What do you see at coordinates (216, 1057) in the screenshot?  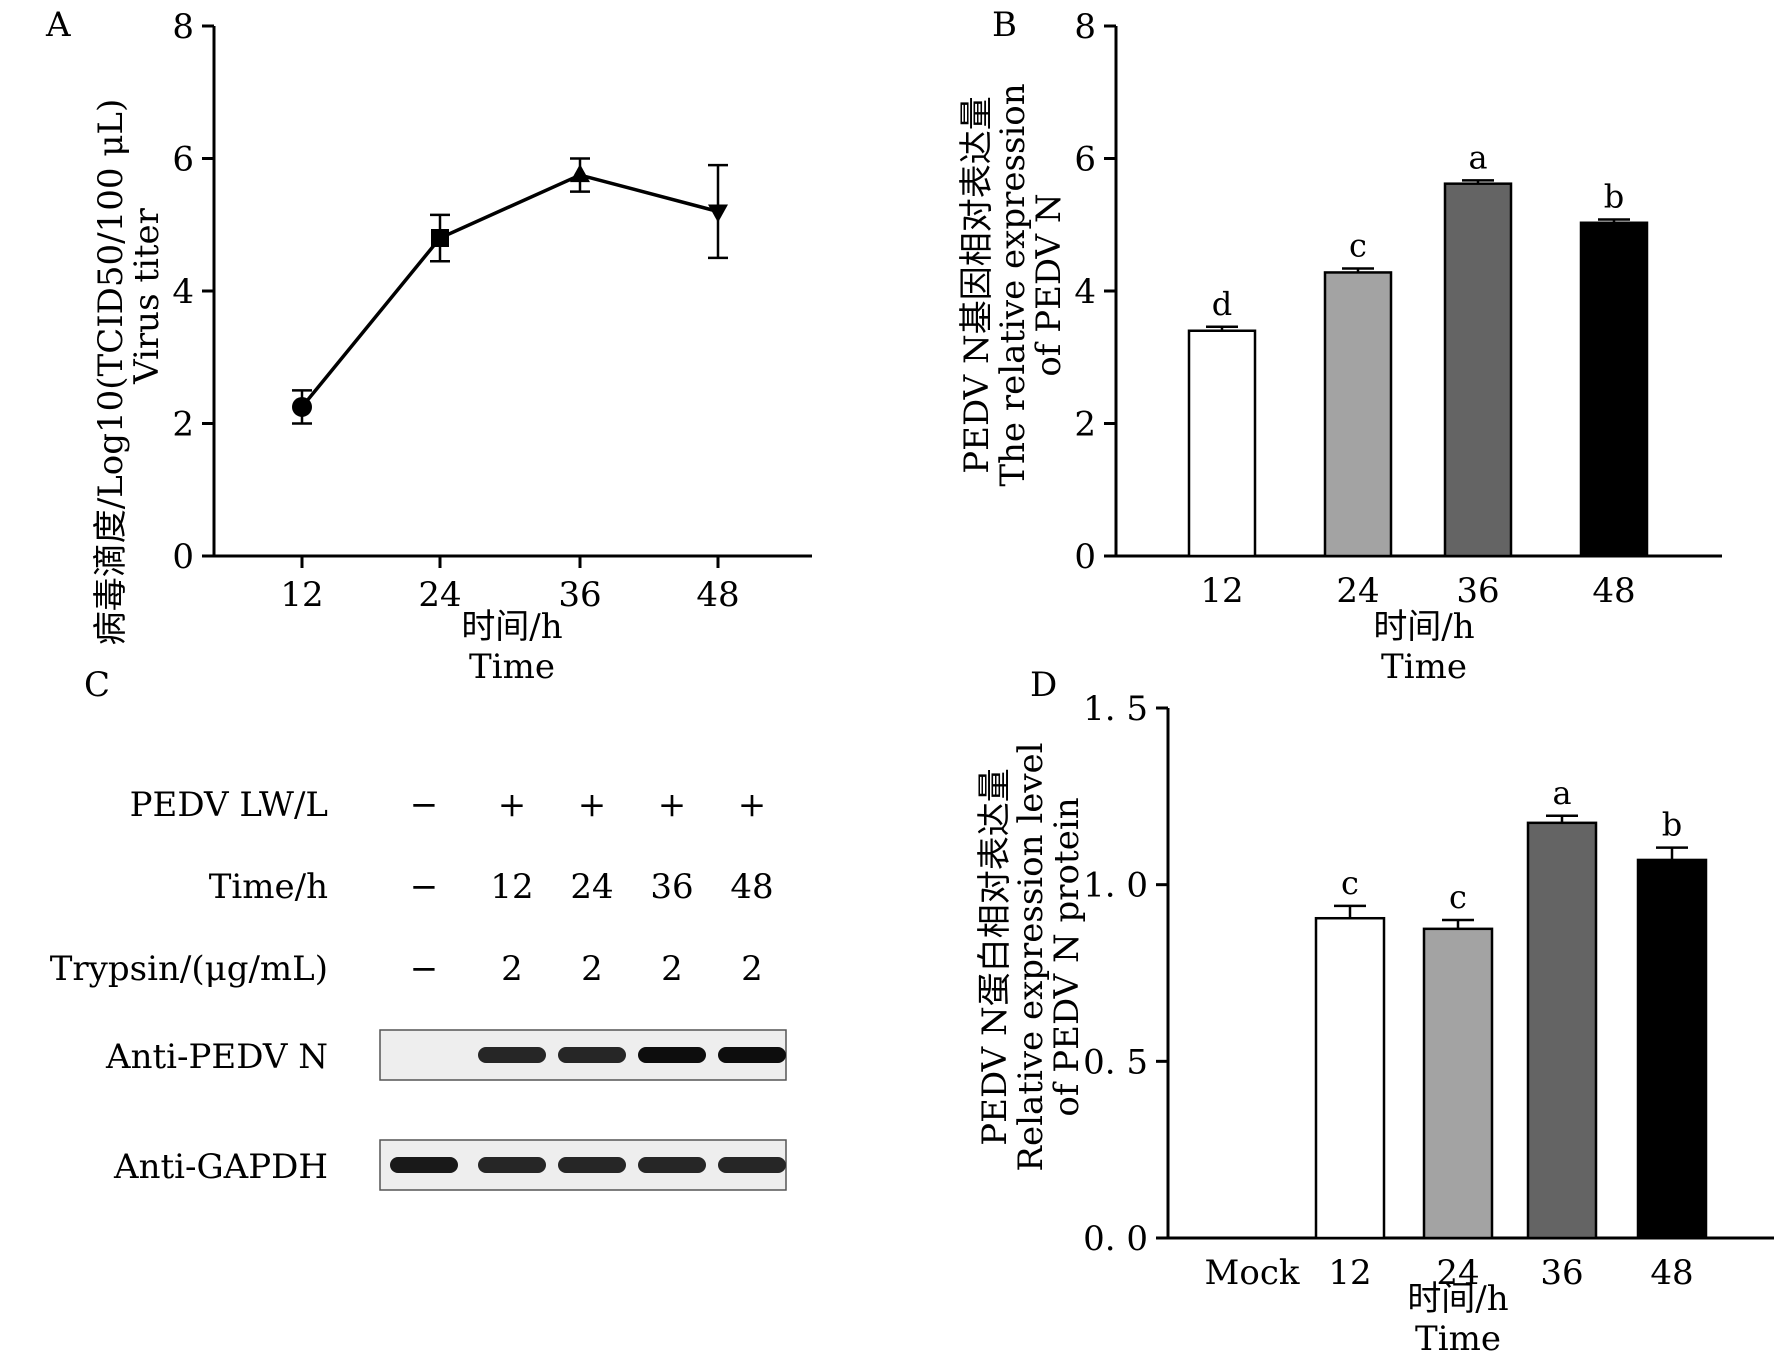 I see `blot-label: Anti-PEDV N` at bounding box center [216, 1057].